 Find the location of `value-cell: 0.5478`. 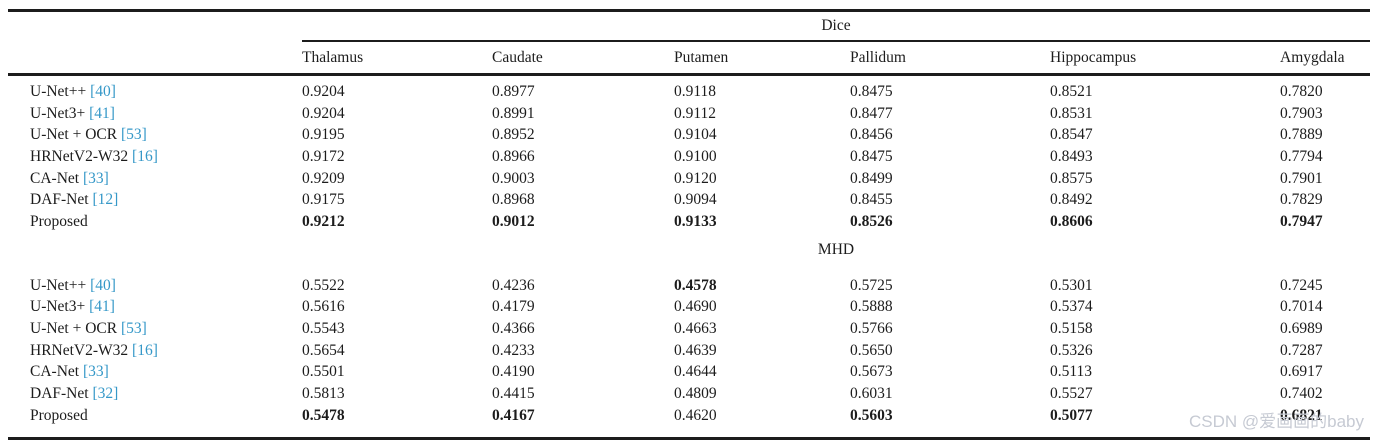

value-cell: 0.5478 is located at coordinates (323, 415).